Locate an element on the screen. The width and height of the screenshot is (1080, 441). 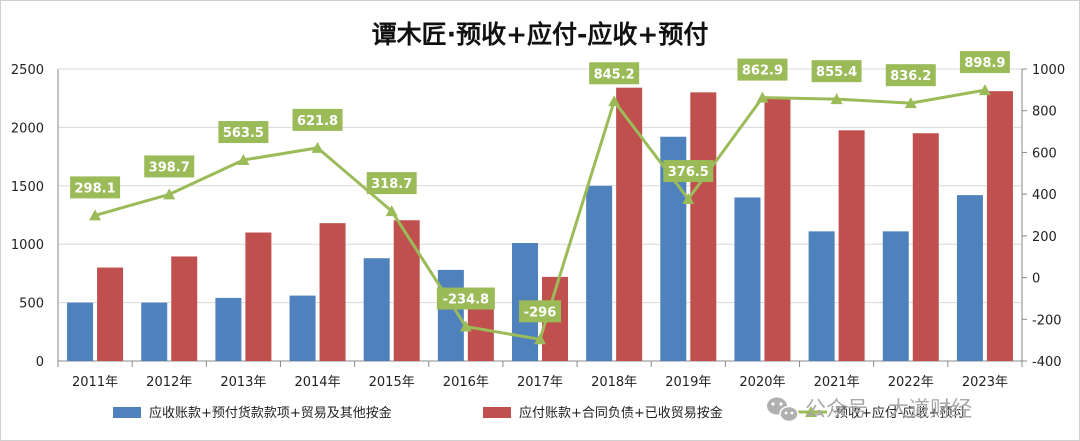
data-label: 318.7 is located at coordinates (391, 184).